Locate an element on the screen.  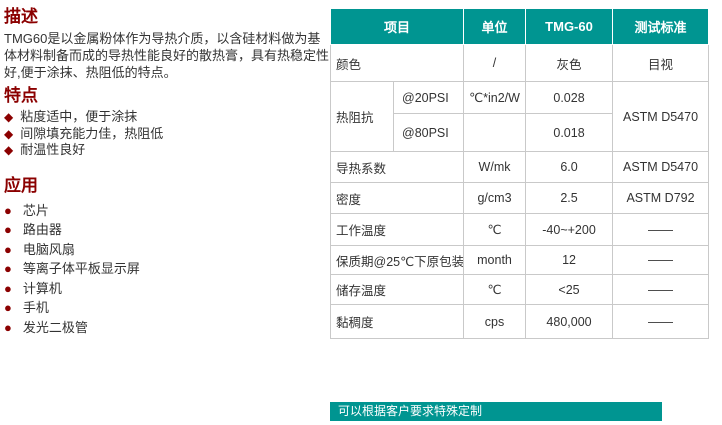
value-cell: 2.5 is located at coordinates (569, 198).